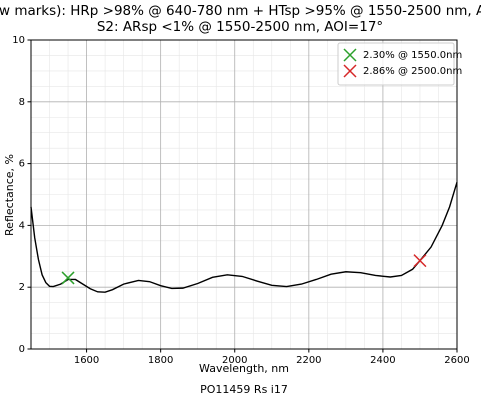  What do you see at coordinates (412, 55) in the screenshot?
I see `legend-label: 2.30% @ 1550.0nm` at bounding box center [412, 55].